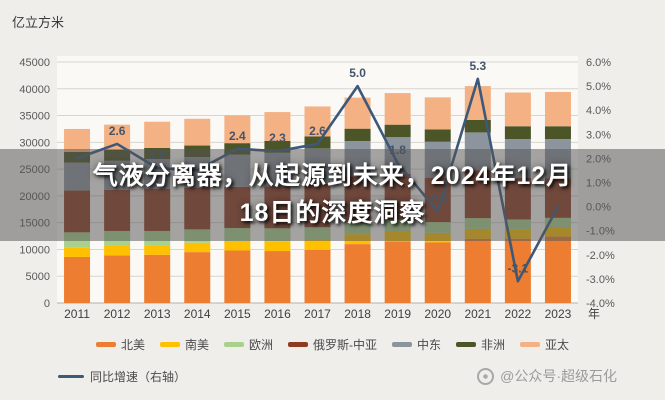 The width and height of the screenshot is (665, 400). Describe the element at coordinates (598, 63) in the screenshot. I see `right-axis-tick: 6.0%` at that location.